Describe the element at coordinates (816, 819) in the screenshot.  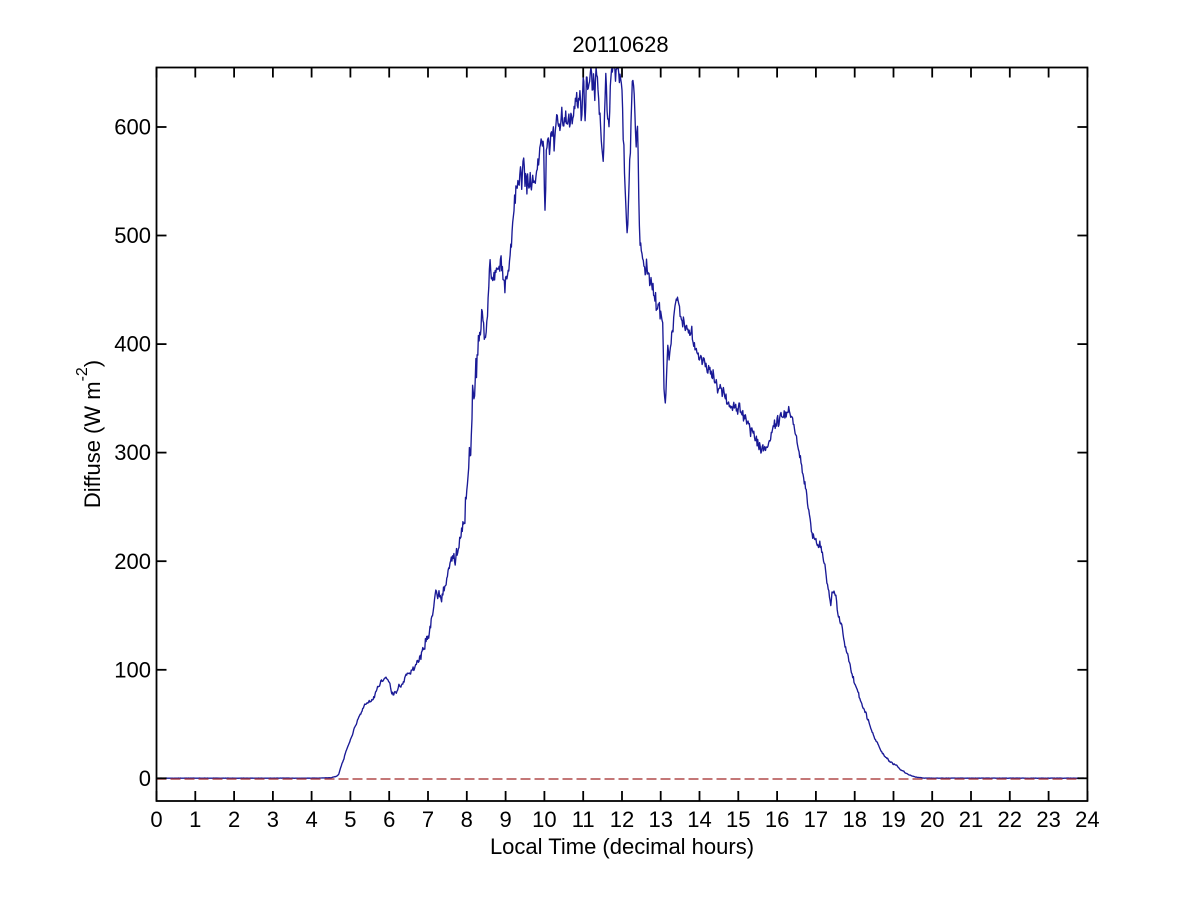
I see `svg-text: 17` at that location.